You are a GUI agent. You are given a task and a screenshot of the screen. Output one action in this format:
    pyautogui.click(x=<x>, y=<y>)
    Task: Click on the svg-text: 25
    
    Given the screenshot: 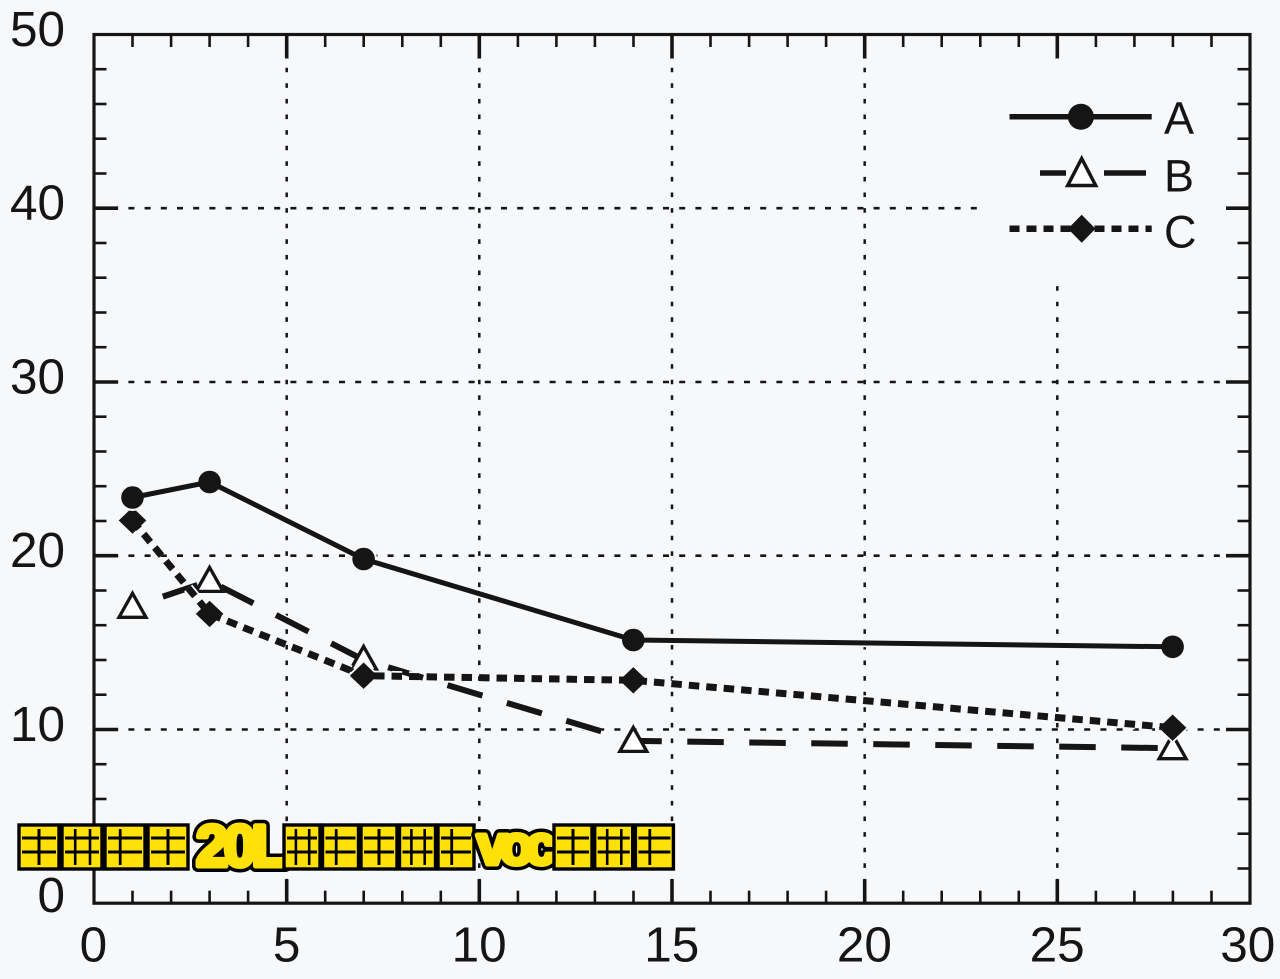 What is the action you would take?
    pyautogui.click(x=1057, y=945)
    